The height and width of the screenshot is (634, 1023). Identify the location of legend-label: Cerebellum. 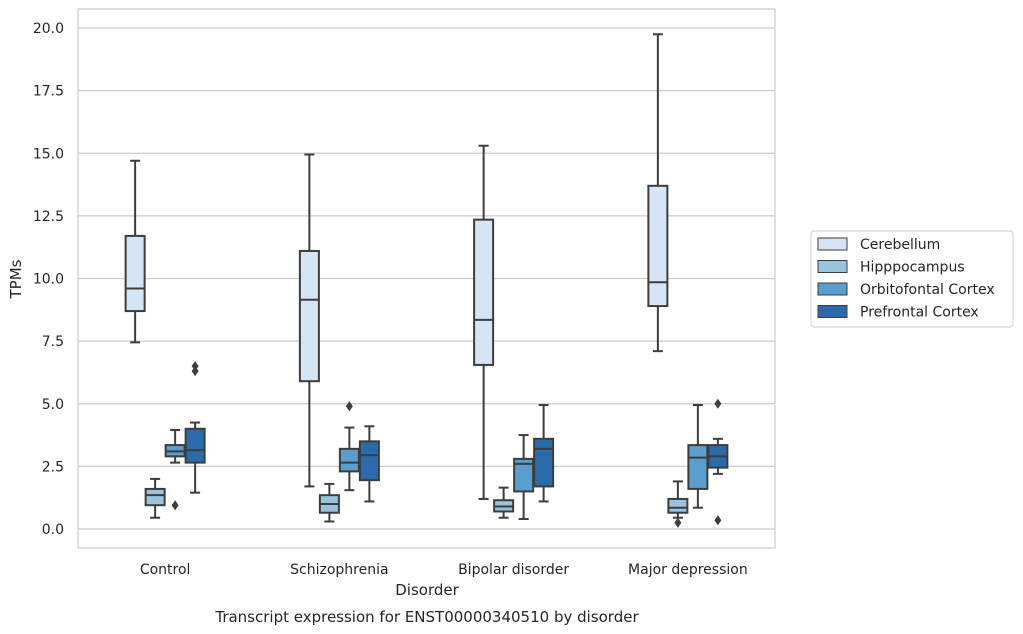
(900, 245).